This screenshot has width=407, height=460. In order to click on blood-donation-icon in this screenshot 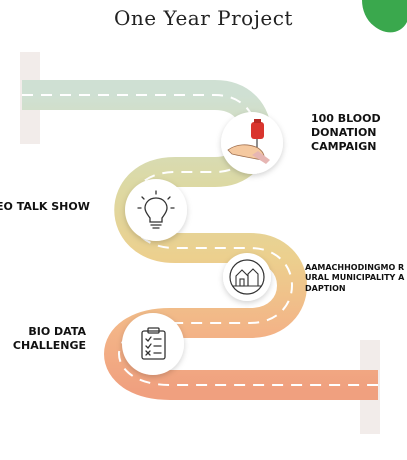, I will do `click(248, 141)`.